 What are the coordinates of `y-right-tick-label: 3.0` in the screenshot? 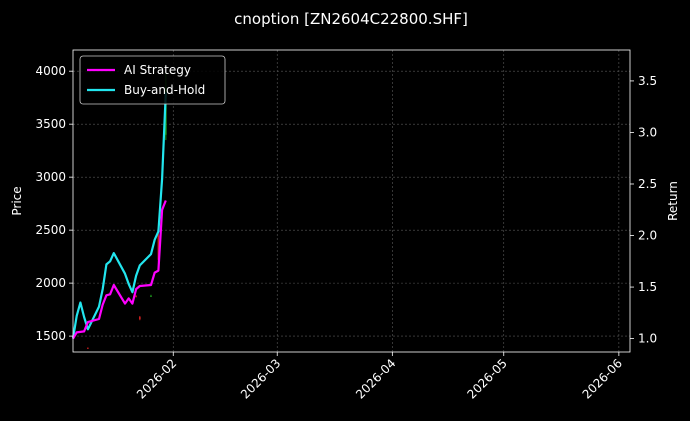 It's located at (647, 132).